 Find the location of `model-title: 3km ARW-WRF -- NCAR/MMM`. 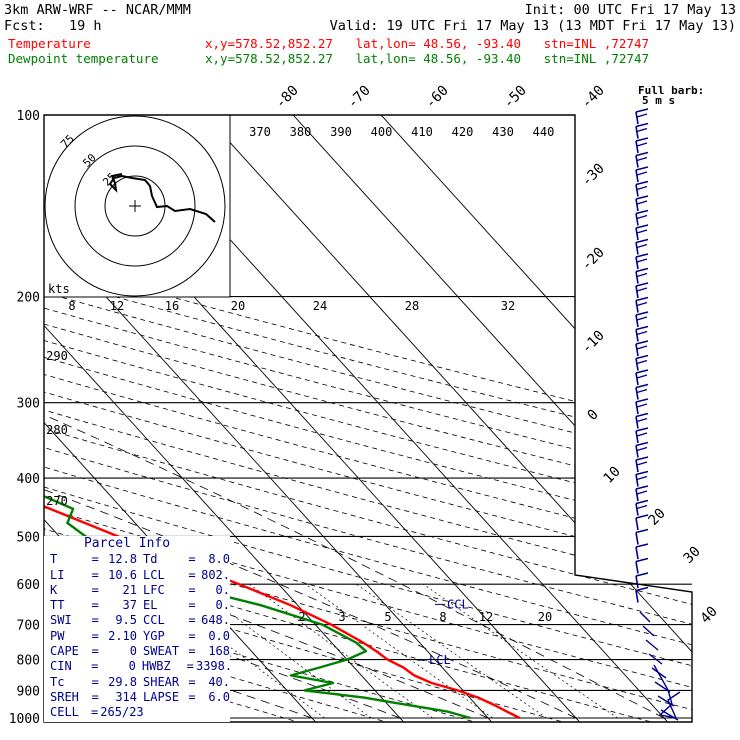

model-title: 3km ARW-WRF -- NCAR/MMM is located at coordinates (97, 10).